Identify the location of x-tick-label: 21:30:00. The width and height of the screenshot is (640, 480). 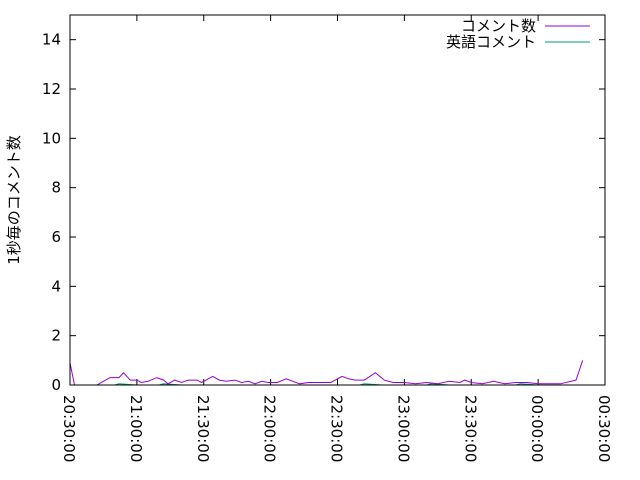
(203, 428).